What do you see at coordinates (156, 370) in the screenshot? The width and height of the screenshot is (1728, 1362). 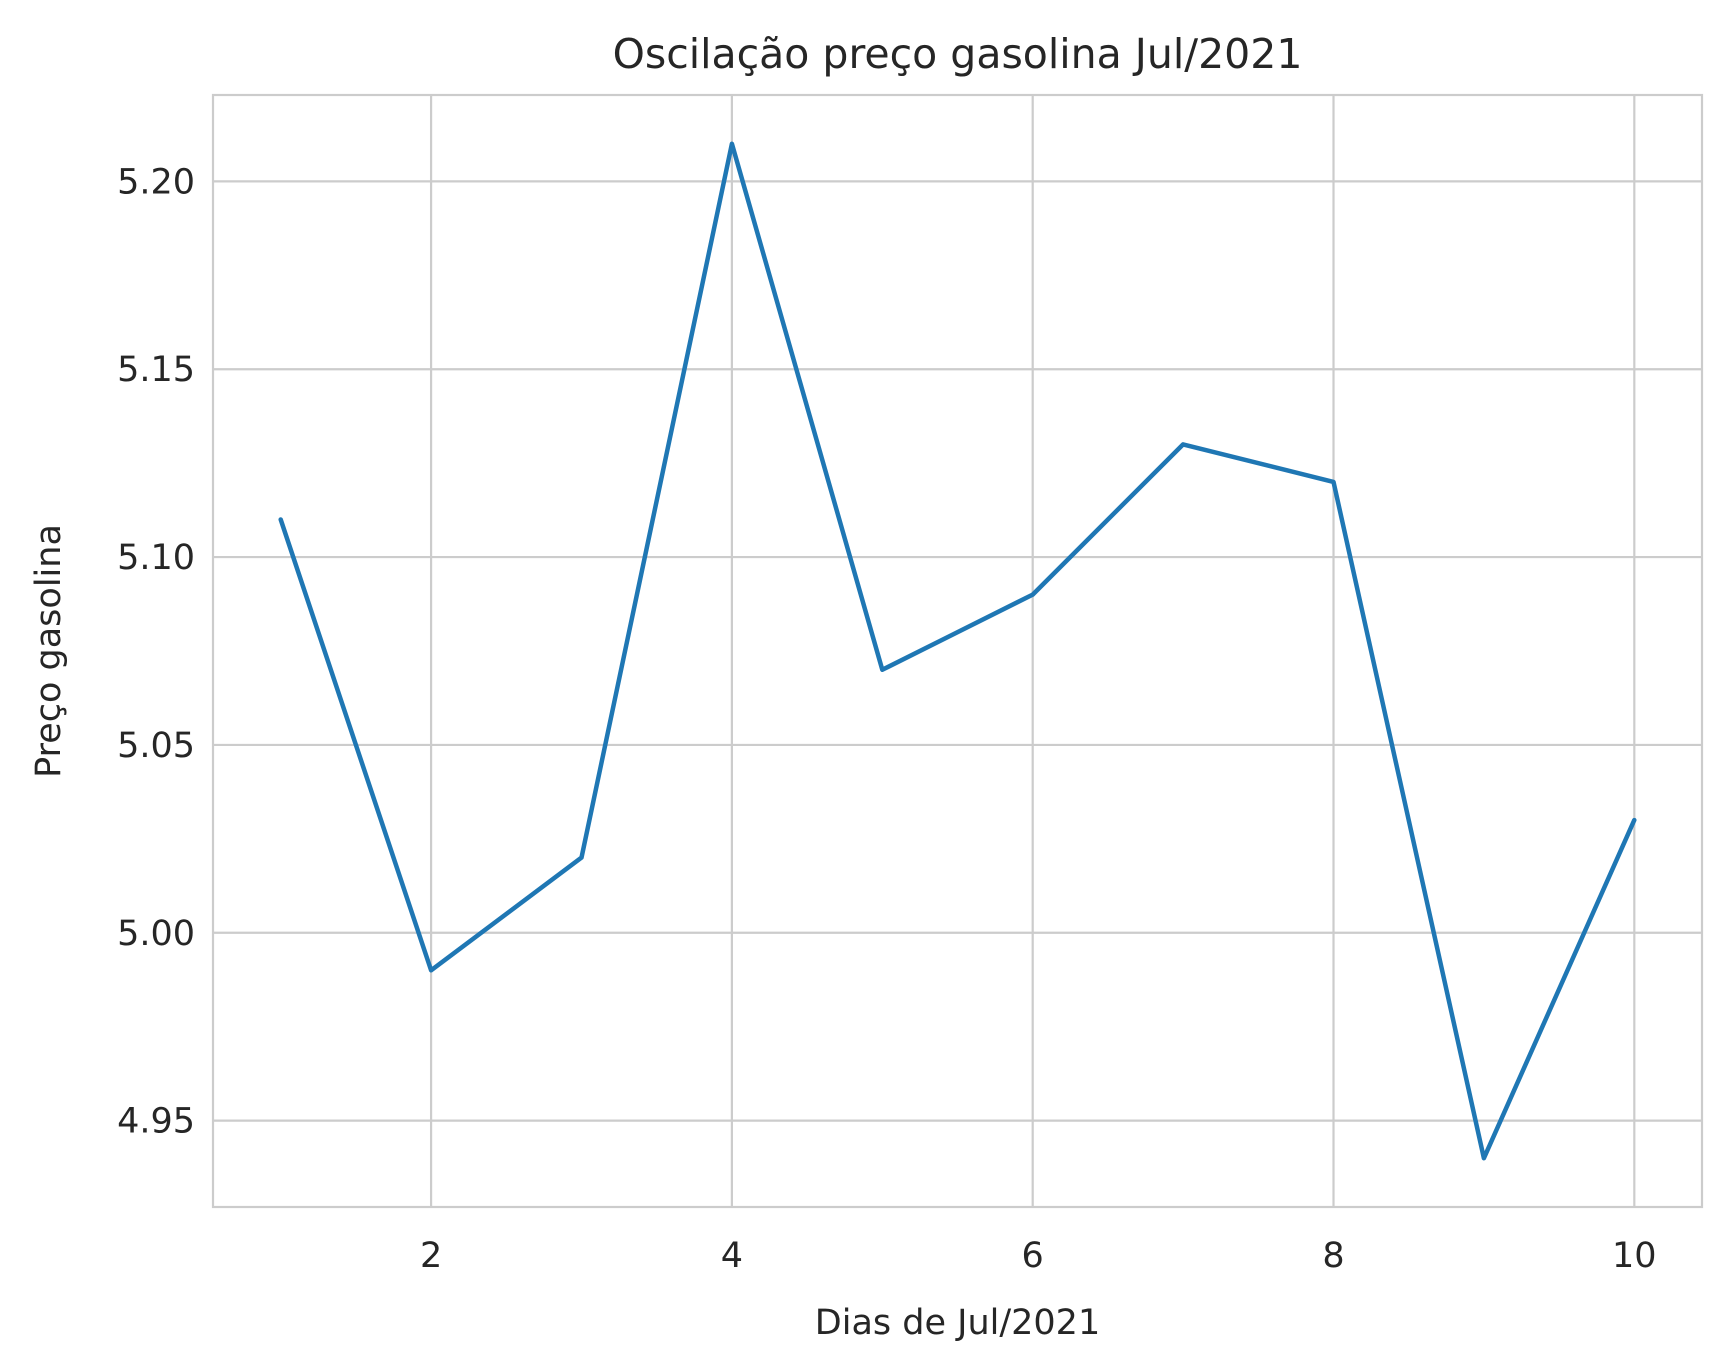 I see `y-tick-label: 5.15` at bounding box center [156, 370].